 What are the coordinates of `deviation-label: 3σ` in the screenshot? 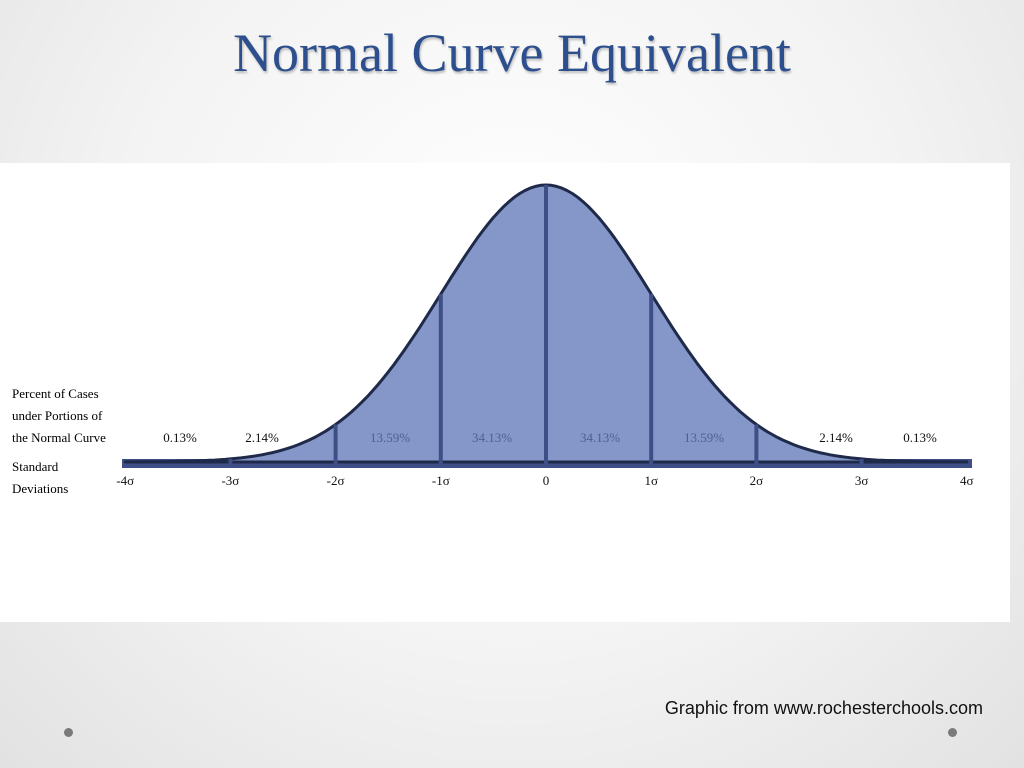 It's located at (862, 480).